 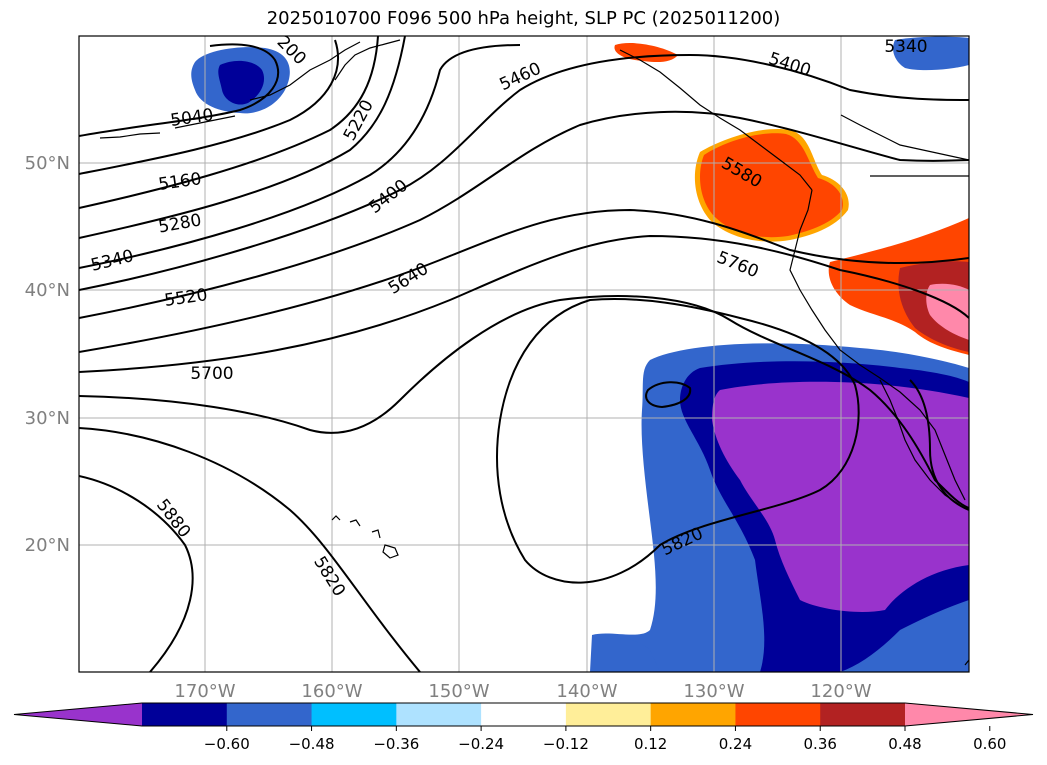 I want to click on colorbar-tick-label: −0.48, so click(x=312, y=744).